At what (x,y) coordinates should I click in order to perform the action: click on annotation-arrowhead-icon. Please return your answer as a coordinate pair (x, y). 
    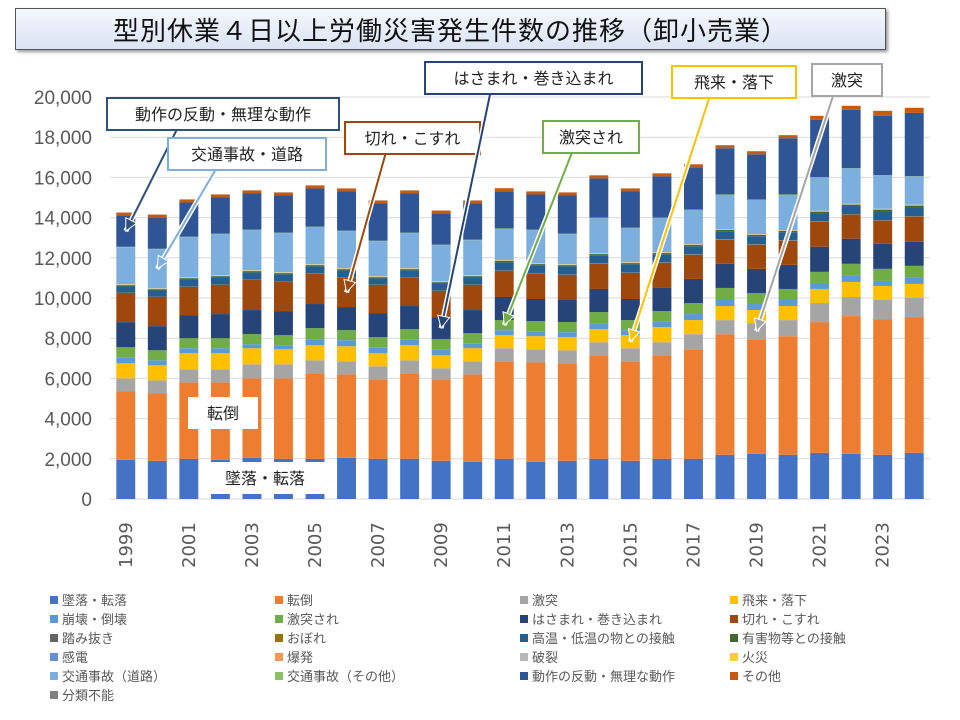
    Looking at the image, I should click on (444, 322).